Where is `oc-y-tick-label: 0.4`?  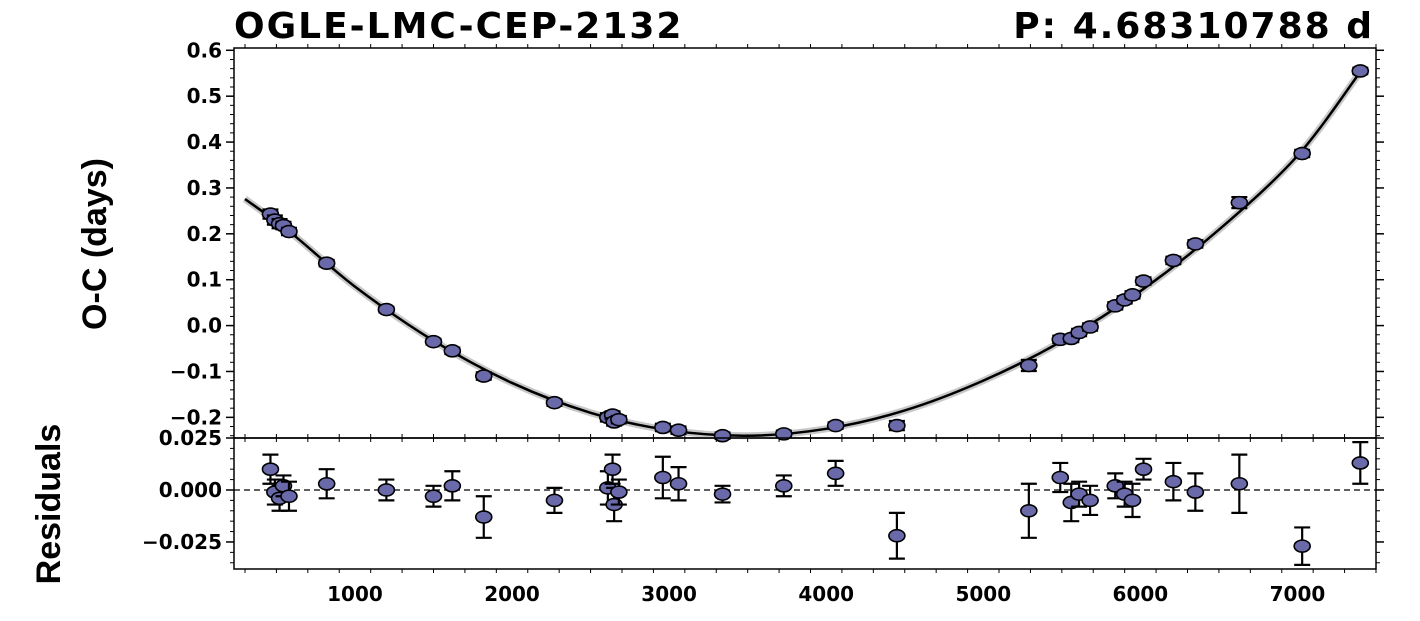
oc-y-tick-label: 0.4 is located at coordinates (204, 142).